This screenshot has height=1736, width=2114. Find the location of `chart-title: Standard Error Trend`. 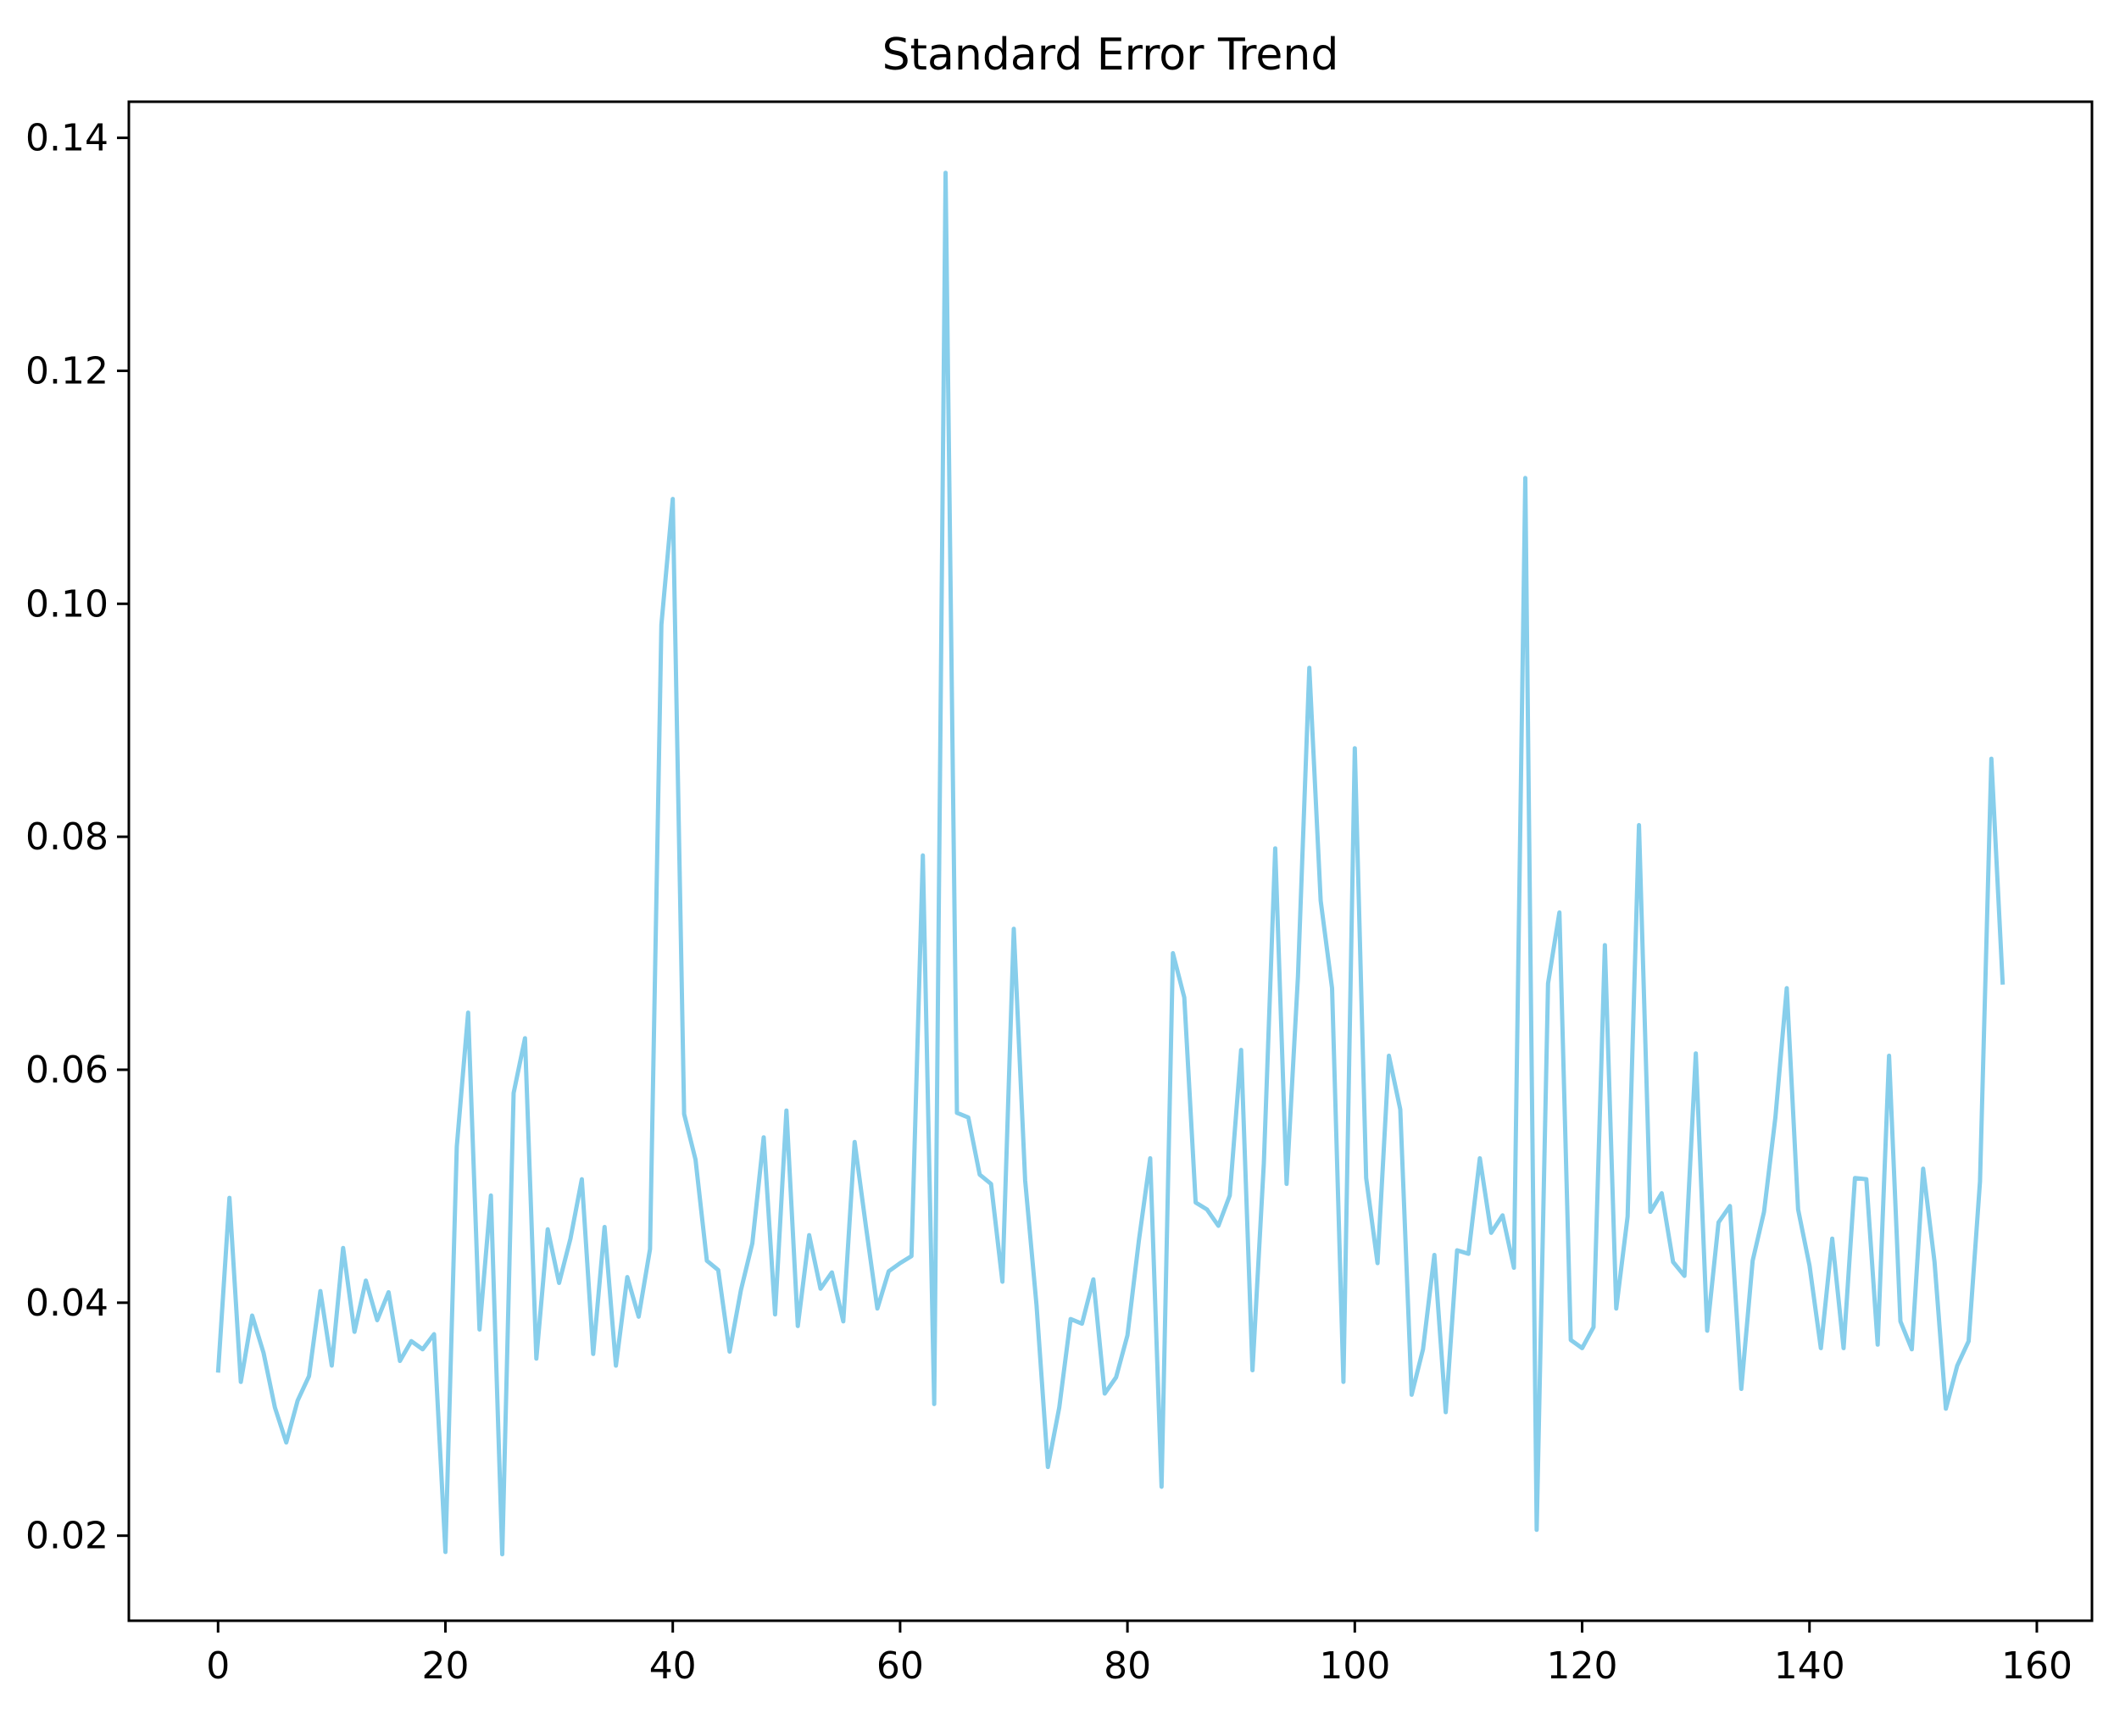

chart-title: Standard Error Trend is located at coordinates (1110, 55).